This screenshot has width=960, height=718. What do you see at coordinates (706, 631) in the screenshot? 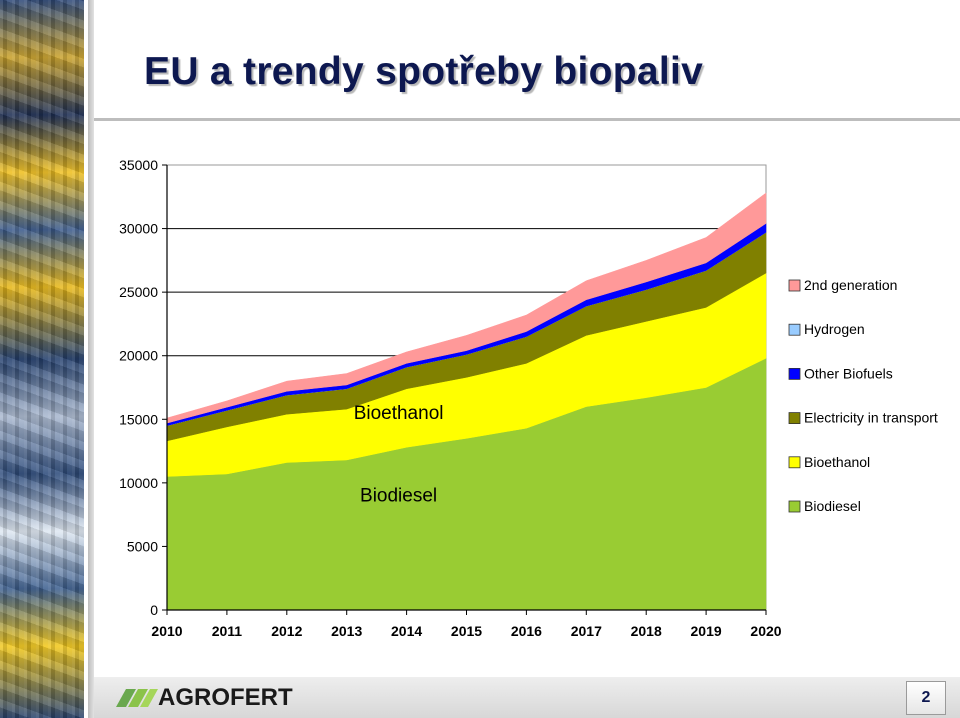
I see `x-tick-label: 2019` at bounding box center [706, 631].